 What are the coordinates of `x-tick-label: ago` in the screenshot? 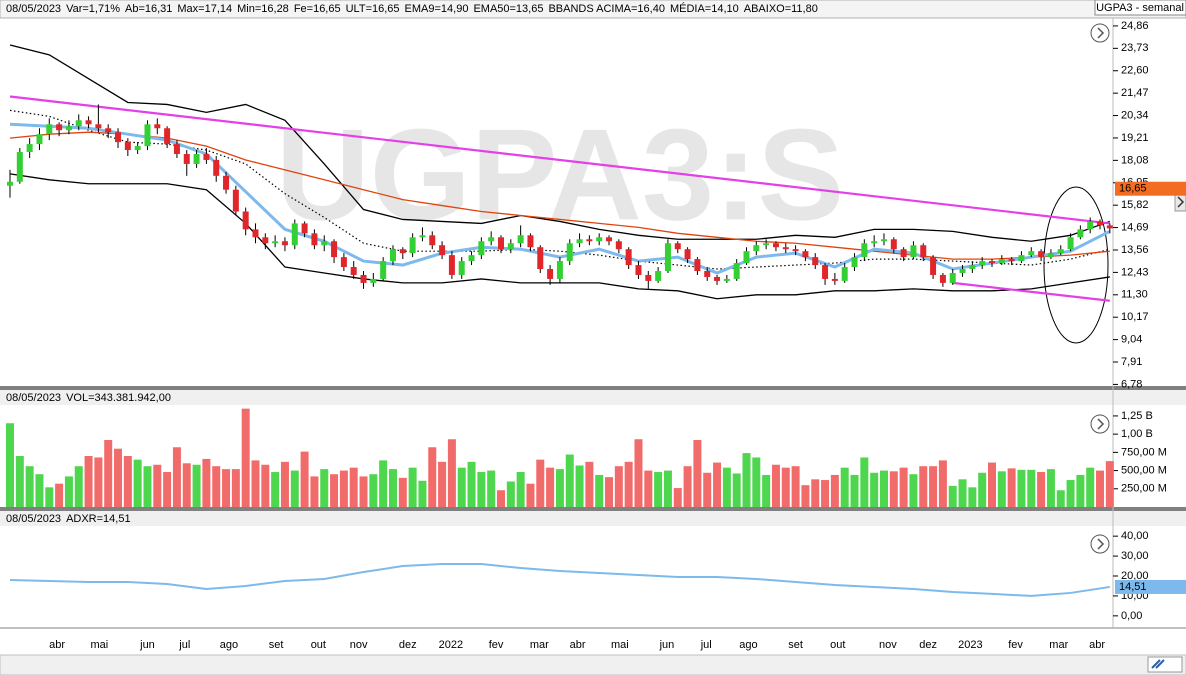 It's located at (748, 645).